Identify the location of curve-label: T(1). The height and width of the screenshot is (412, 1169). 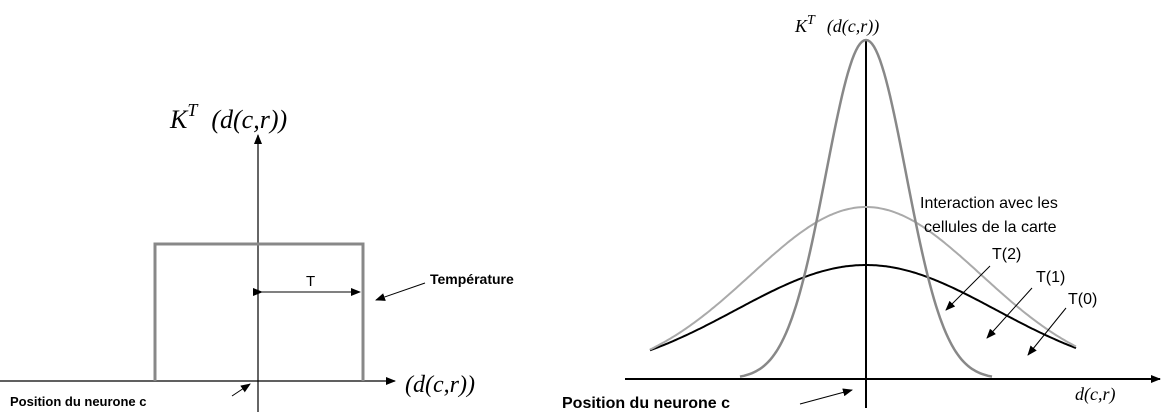
(1050, 277).